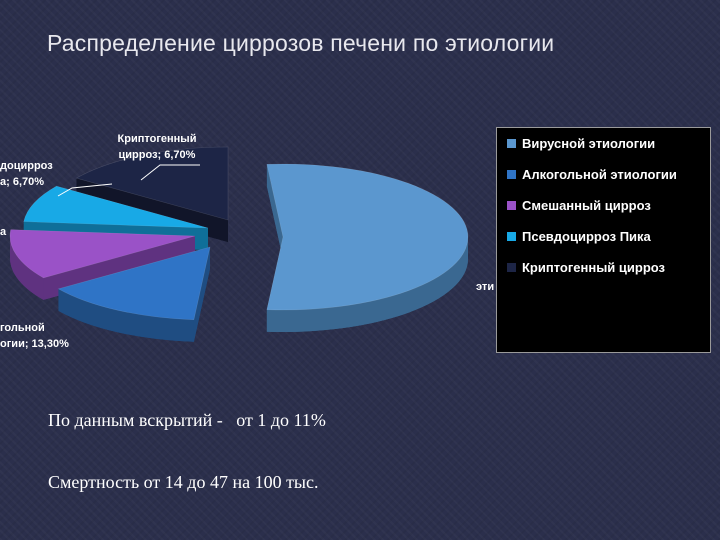  Describe the element at coordinates (26, 166) in the screenshot. I see `data-label-pick-line1: доцирроз` at that location.